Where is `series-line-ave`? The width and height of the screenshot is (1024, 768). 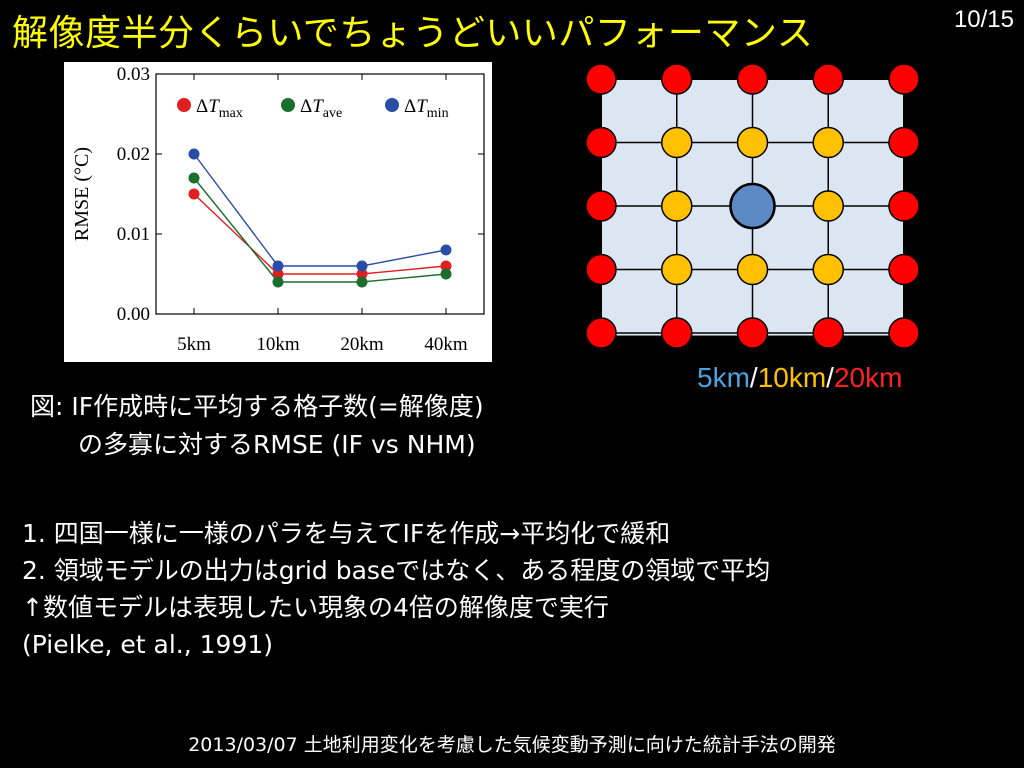 series-line-ave is located at coordinates (320, 230).